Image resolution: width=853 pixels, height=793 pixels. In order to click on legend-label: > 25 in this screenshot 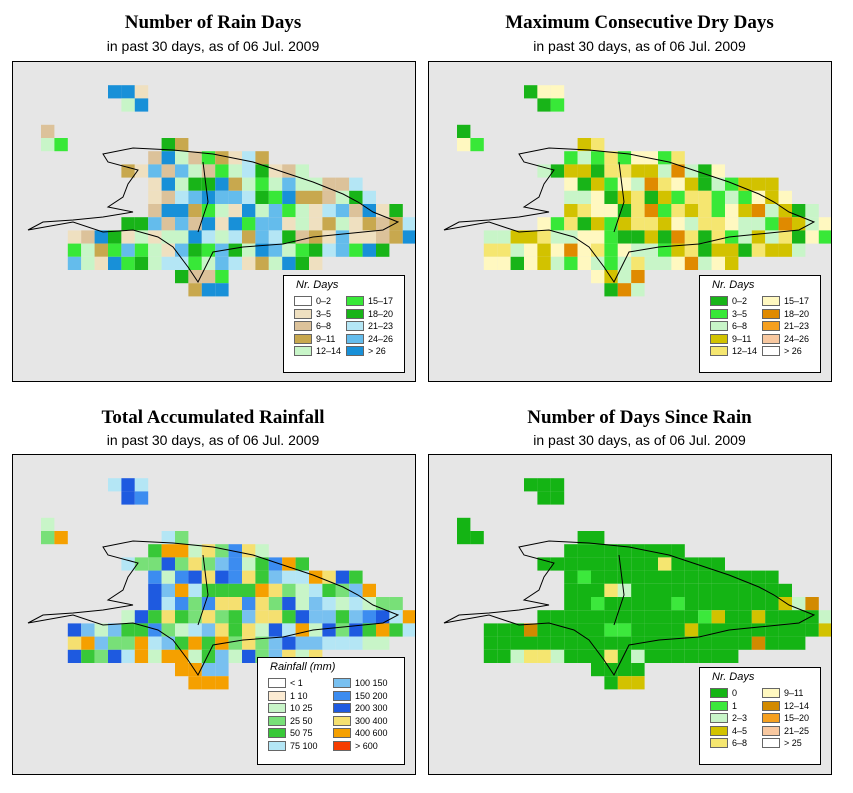, I will do `click(793, 743)`.